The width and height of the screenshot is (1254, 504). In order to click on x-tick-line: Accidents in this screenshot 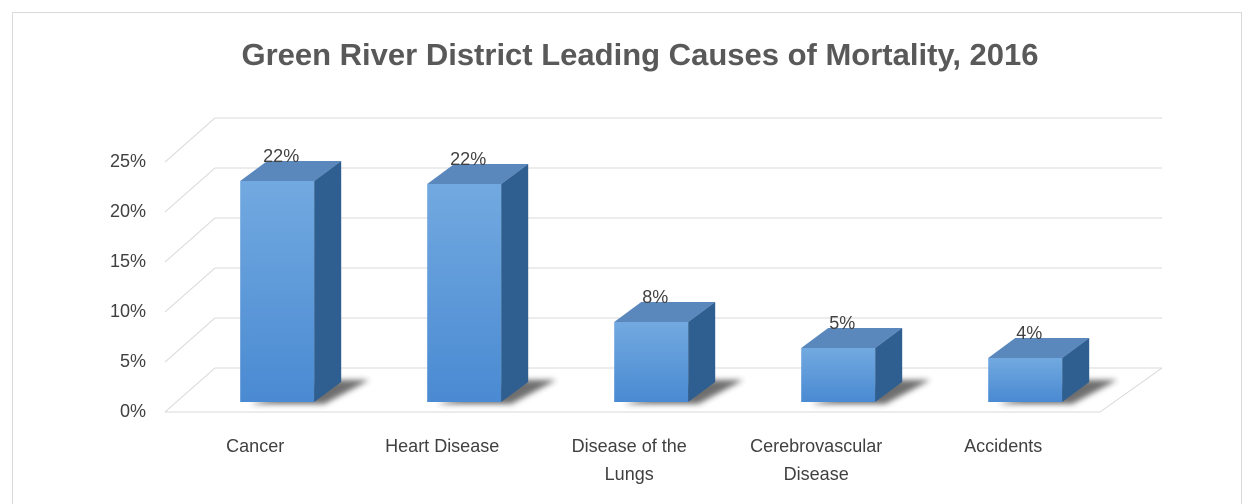, I will do `click(1003, 446)`.